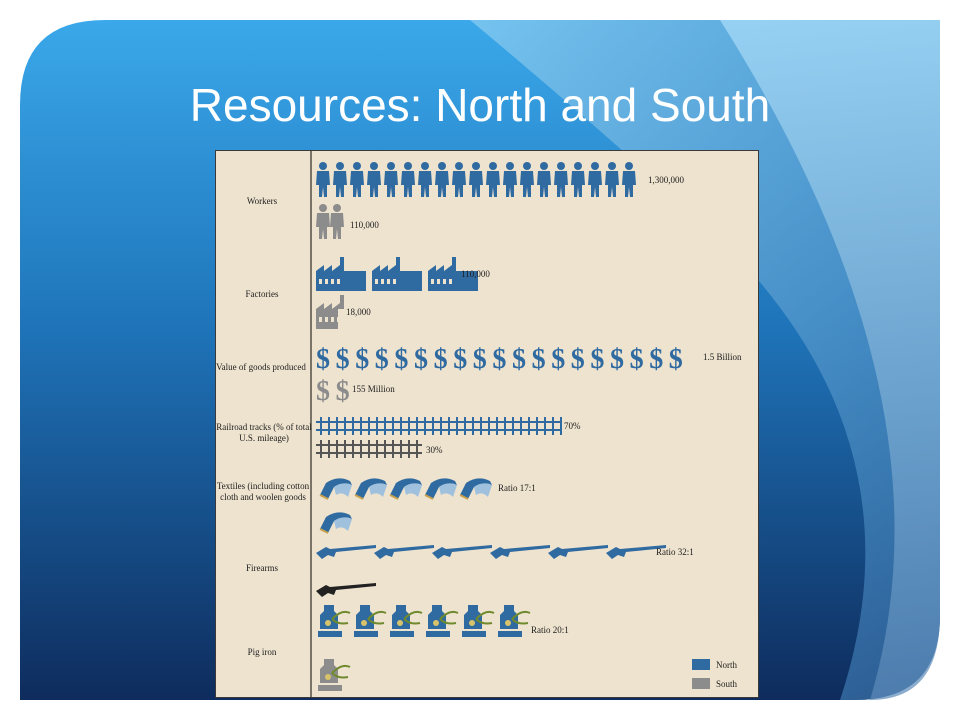 Image resolution: width=960 pixels, height=720 pixels. What do you see at coordinates (722, 357) in the screenshot?
I see `value-goods-north: 1.5 Billion` at bounding box center [722, 357].